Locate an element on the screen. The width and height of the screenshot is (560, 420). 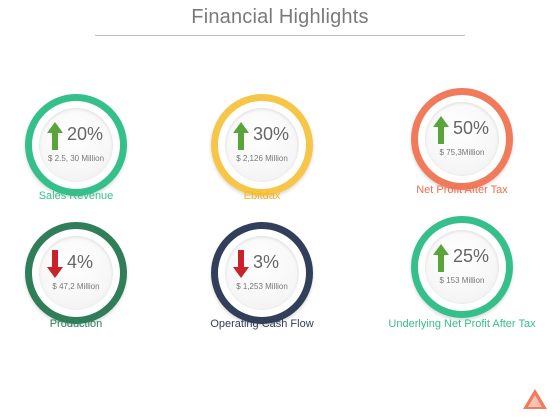
metric-card: 3% $ 1,253 Million Operating Cash Flow is located at coordinates (262, 292).